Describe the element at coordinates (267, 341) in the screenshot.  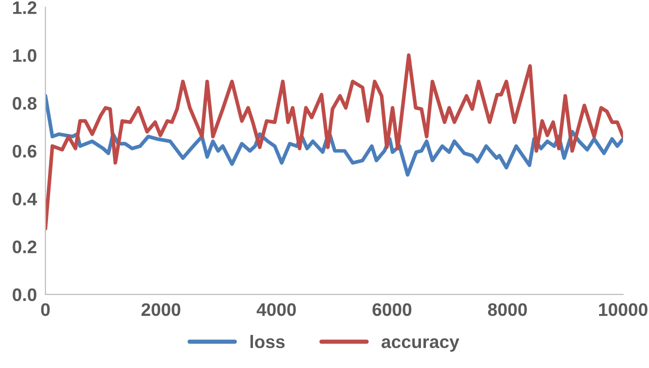
I see `legend-label: loss` at that location.